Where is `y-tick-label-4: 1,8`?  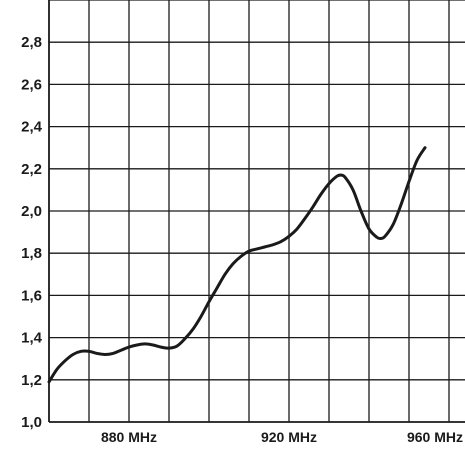 y-tick-label-4: 1,8 is located at coordinates (31, 253).